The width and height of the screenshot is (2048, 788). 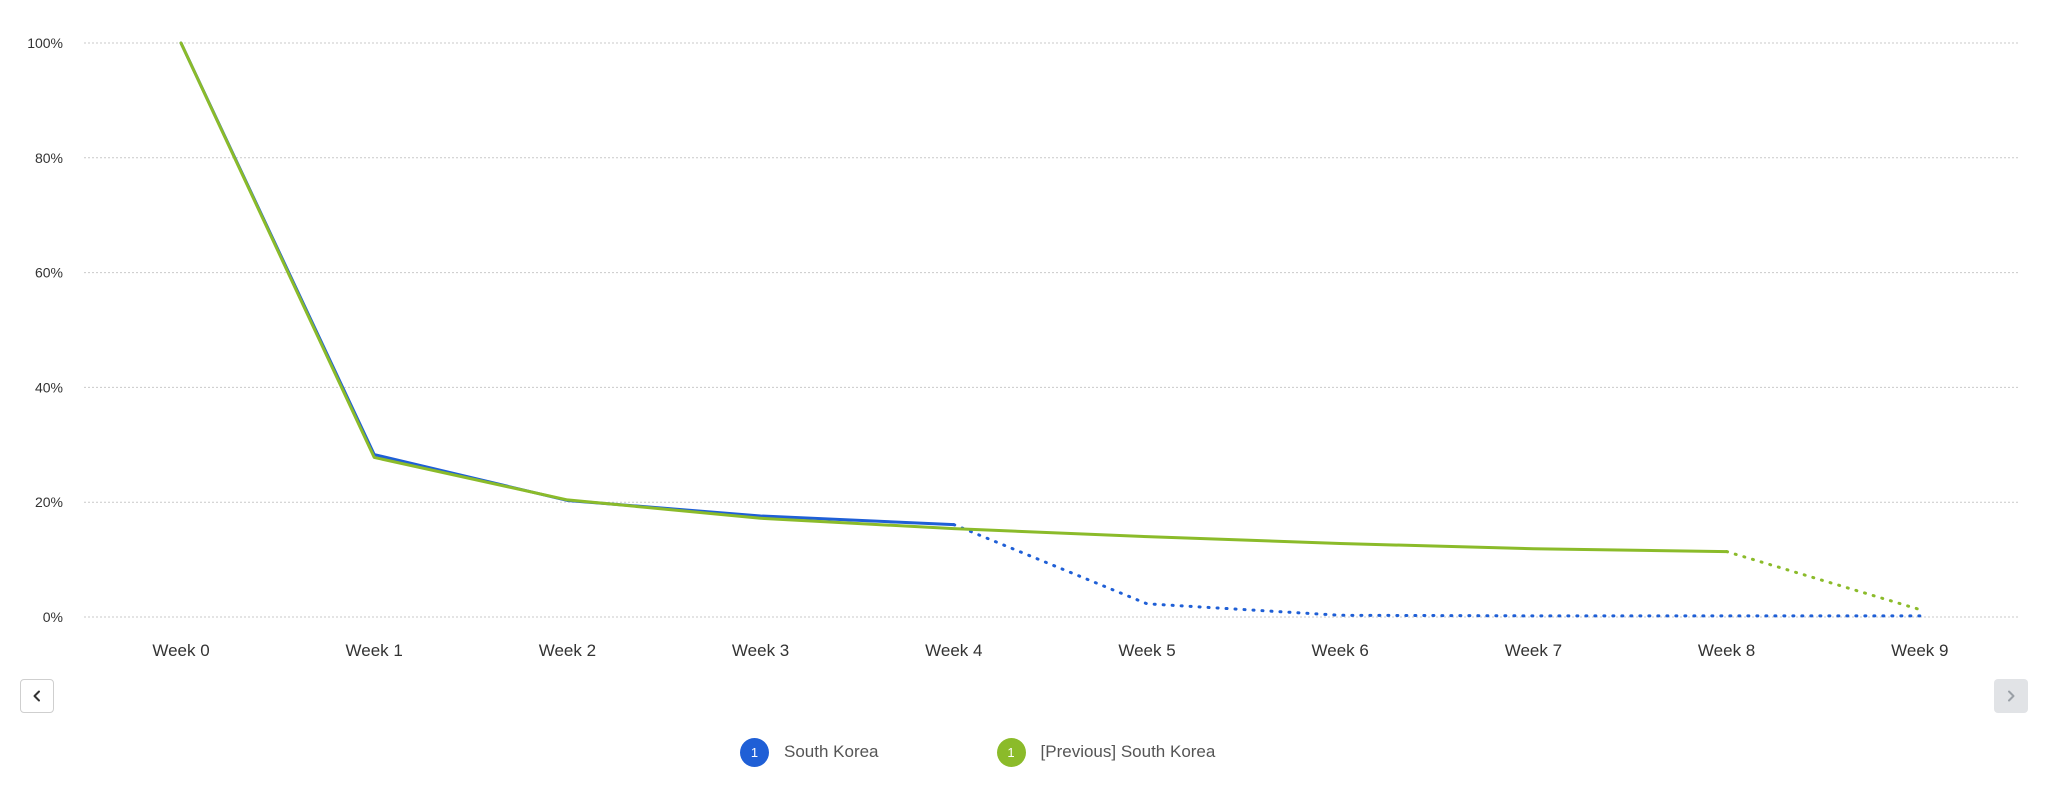 I want to click on legend-item-south-korea: 1 South Korea, so click(x=809, y=752).